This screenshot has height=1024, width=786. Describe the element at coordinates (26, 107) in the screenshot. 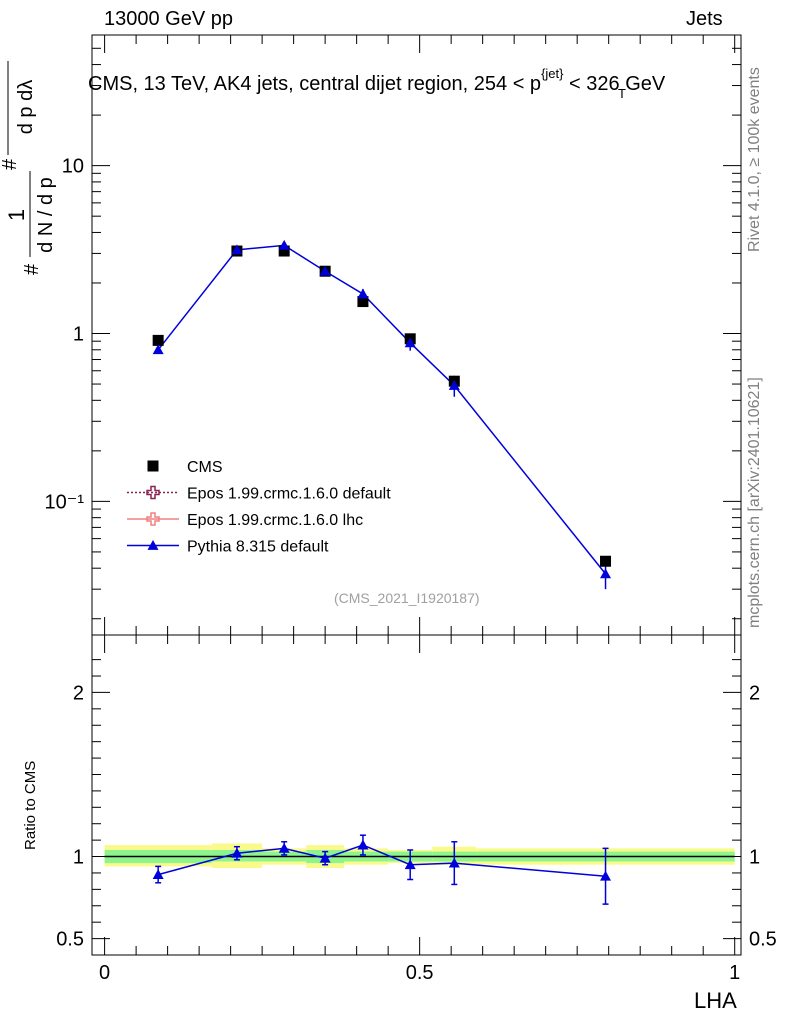

I see `ylabel-denominator-2: d p dλ` at that location.